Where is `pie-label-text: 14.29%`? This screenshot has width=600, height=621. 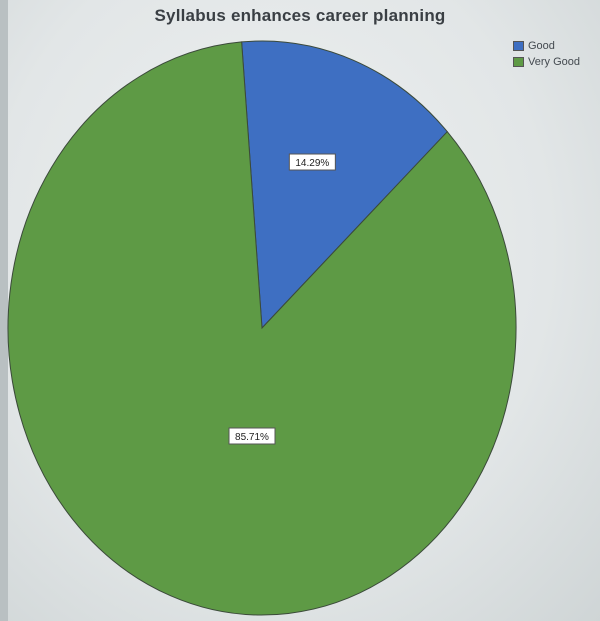
pie-label-text: 14.29% is located at coordinates (312, 163).